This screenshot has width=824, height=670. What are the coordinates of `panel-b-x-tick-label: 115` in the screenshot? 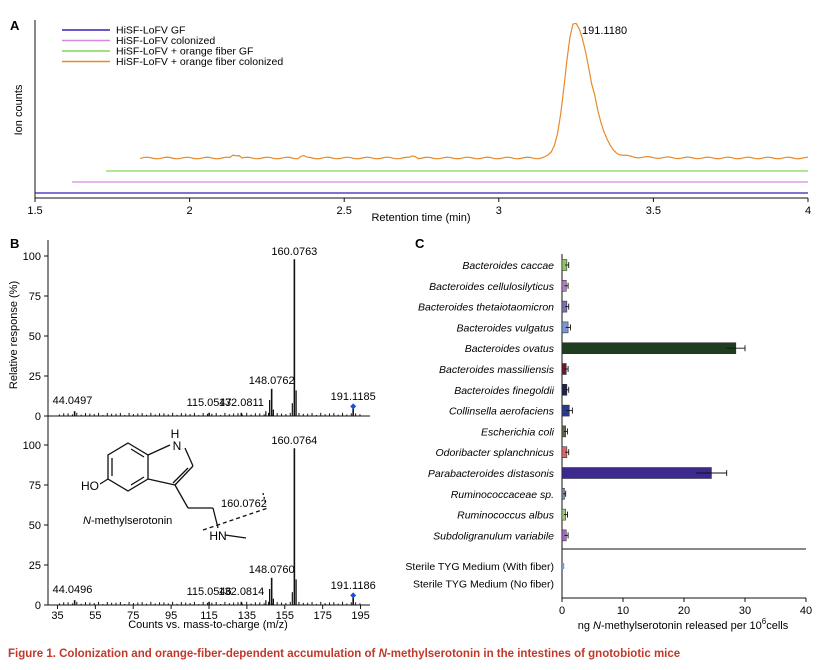 It's located at (209, 616).